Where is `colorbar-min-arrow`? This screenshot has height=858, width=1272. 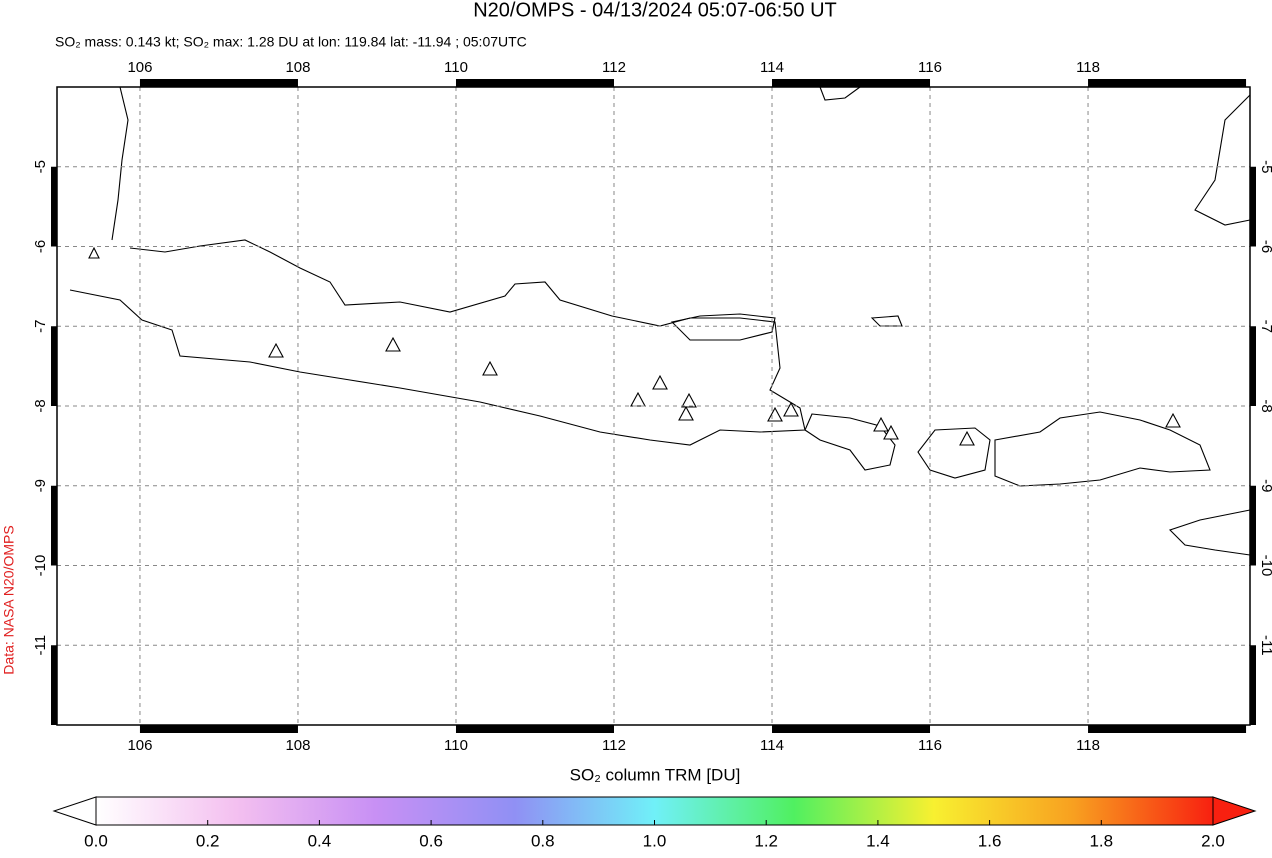
colorbar-min-arrow is located at coordinates (74, 811).